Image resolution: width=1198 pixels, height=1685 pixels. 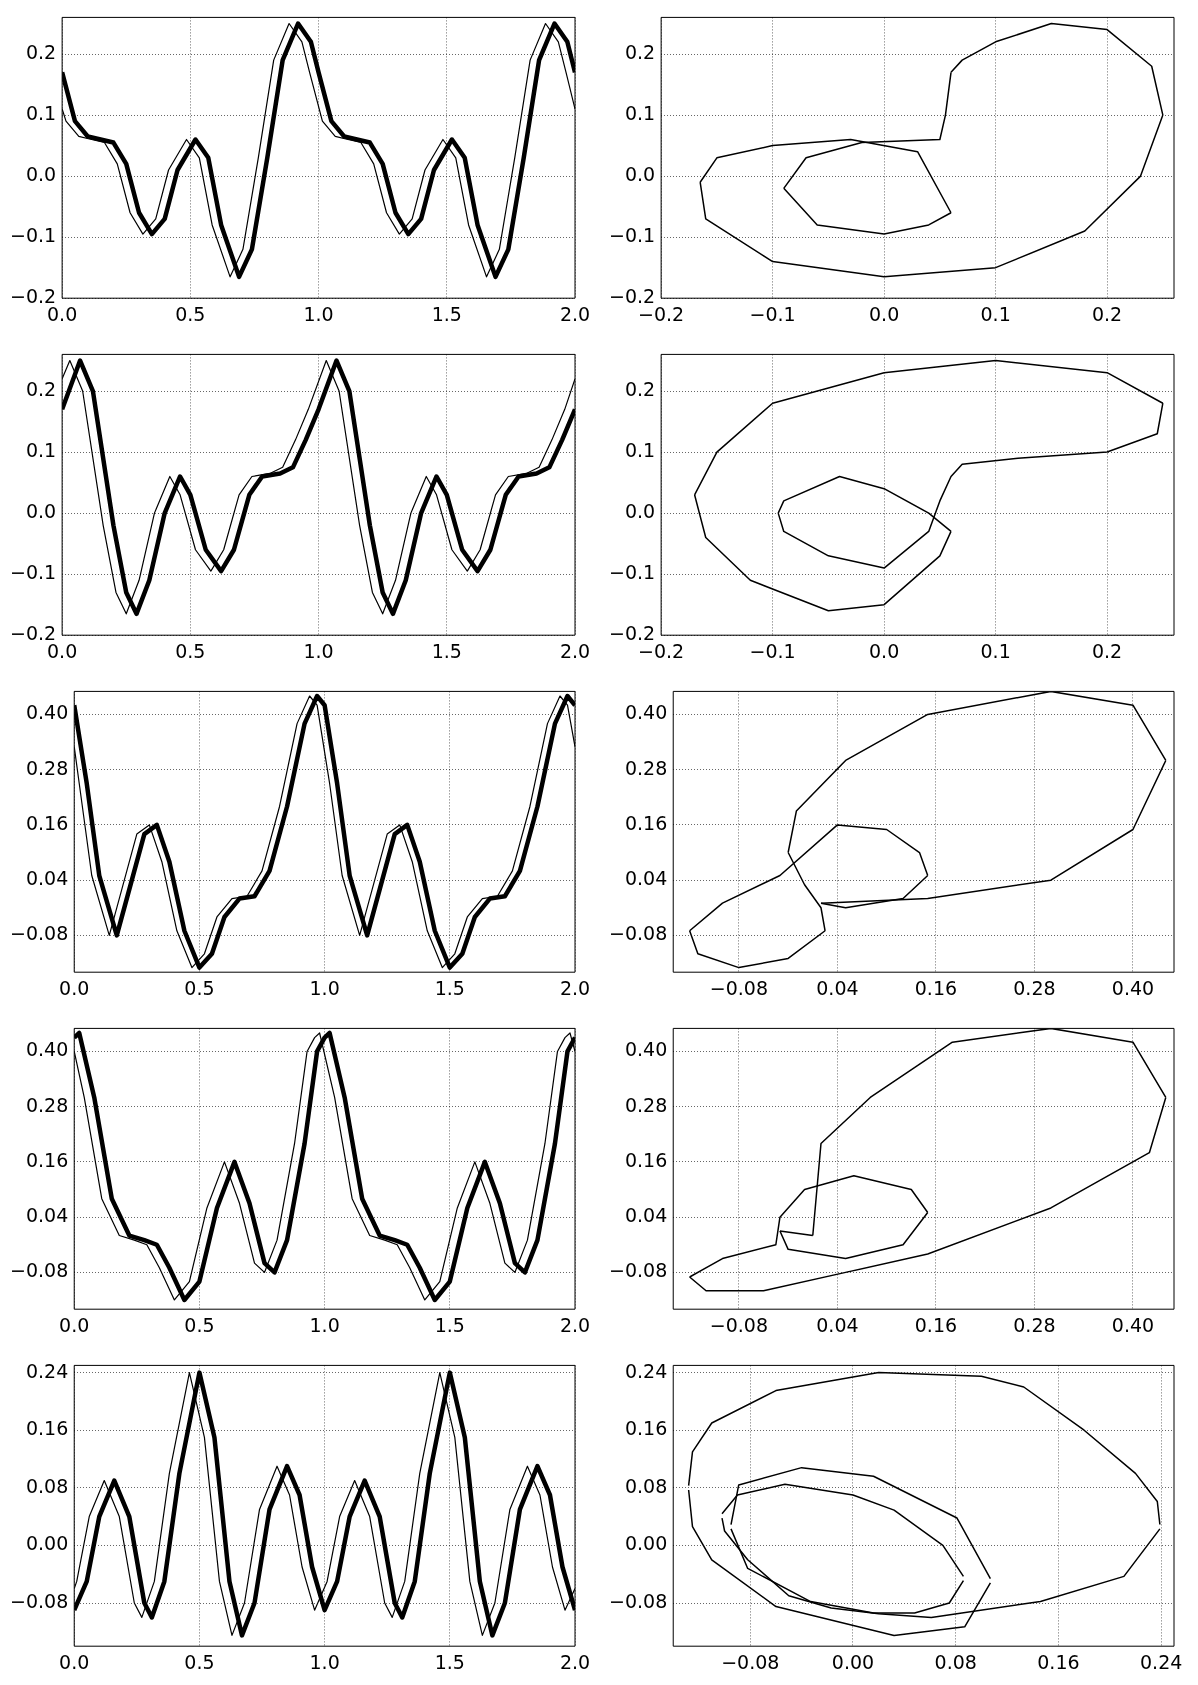 I want to click on x-tick-label: 0.00, so click(x=853, y=1661).